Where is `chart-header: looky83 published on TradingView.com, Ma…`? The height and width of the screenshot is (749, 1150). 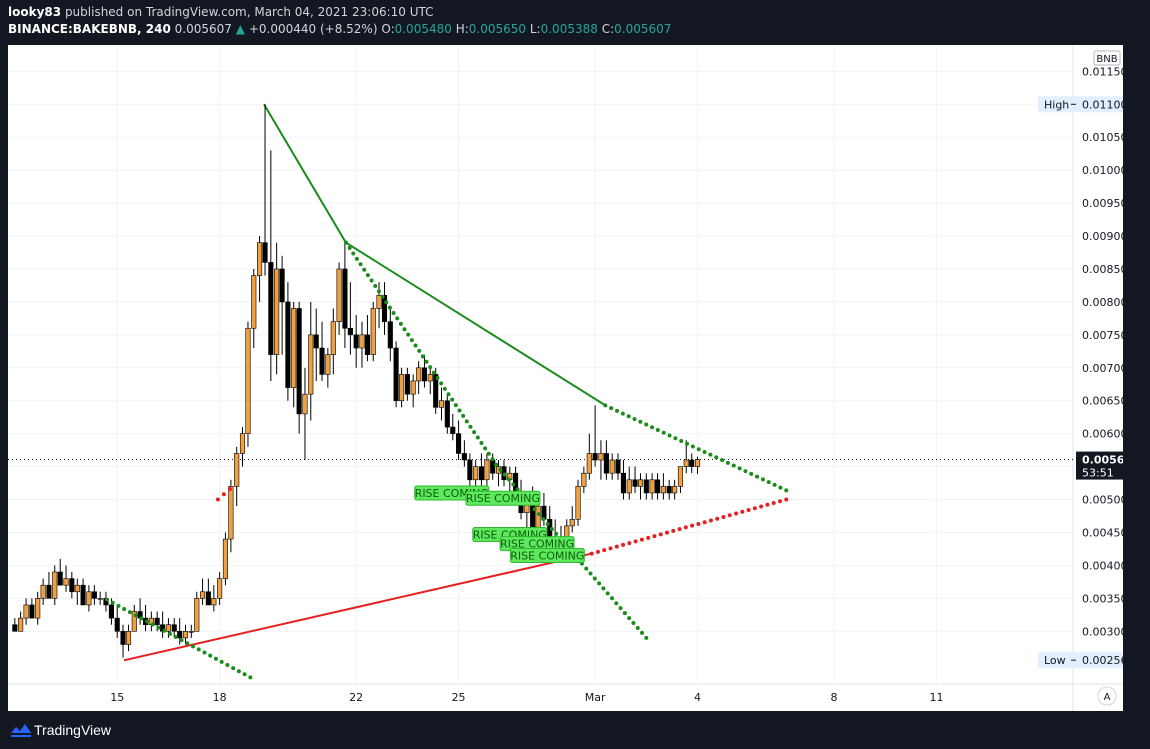
chart-header: looky83 published on TradingView.com, Ma… is located at coordinates (575, 21).